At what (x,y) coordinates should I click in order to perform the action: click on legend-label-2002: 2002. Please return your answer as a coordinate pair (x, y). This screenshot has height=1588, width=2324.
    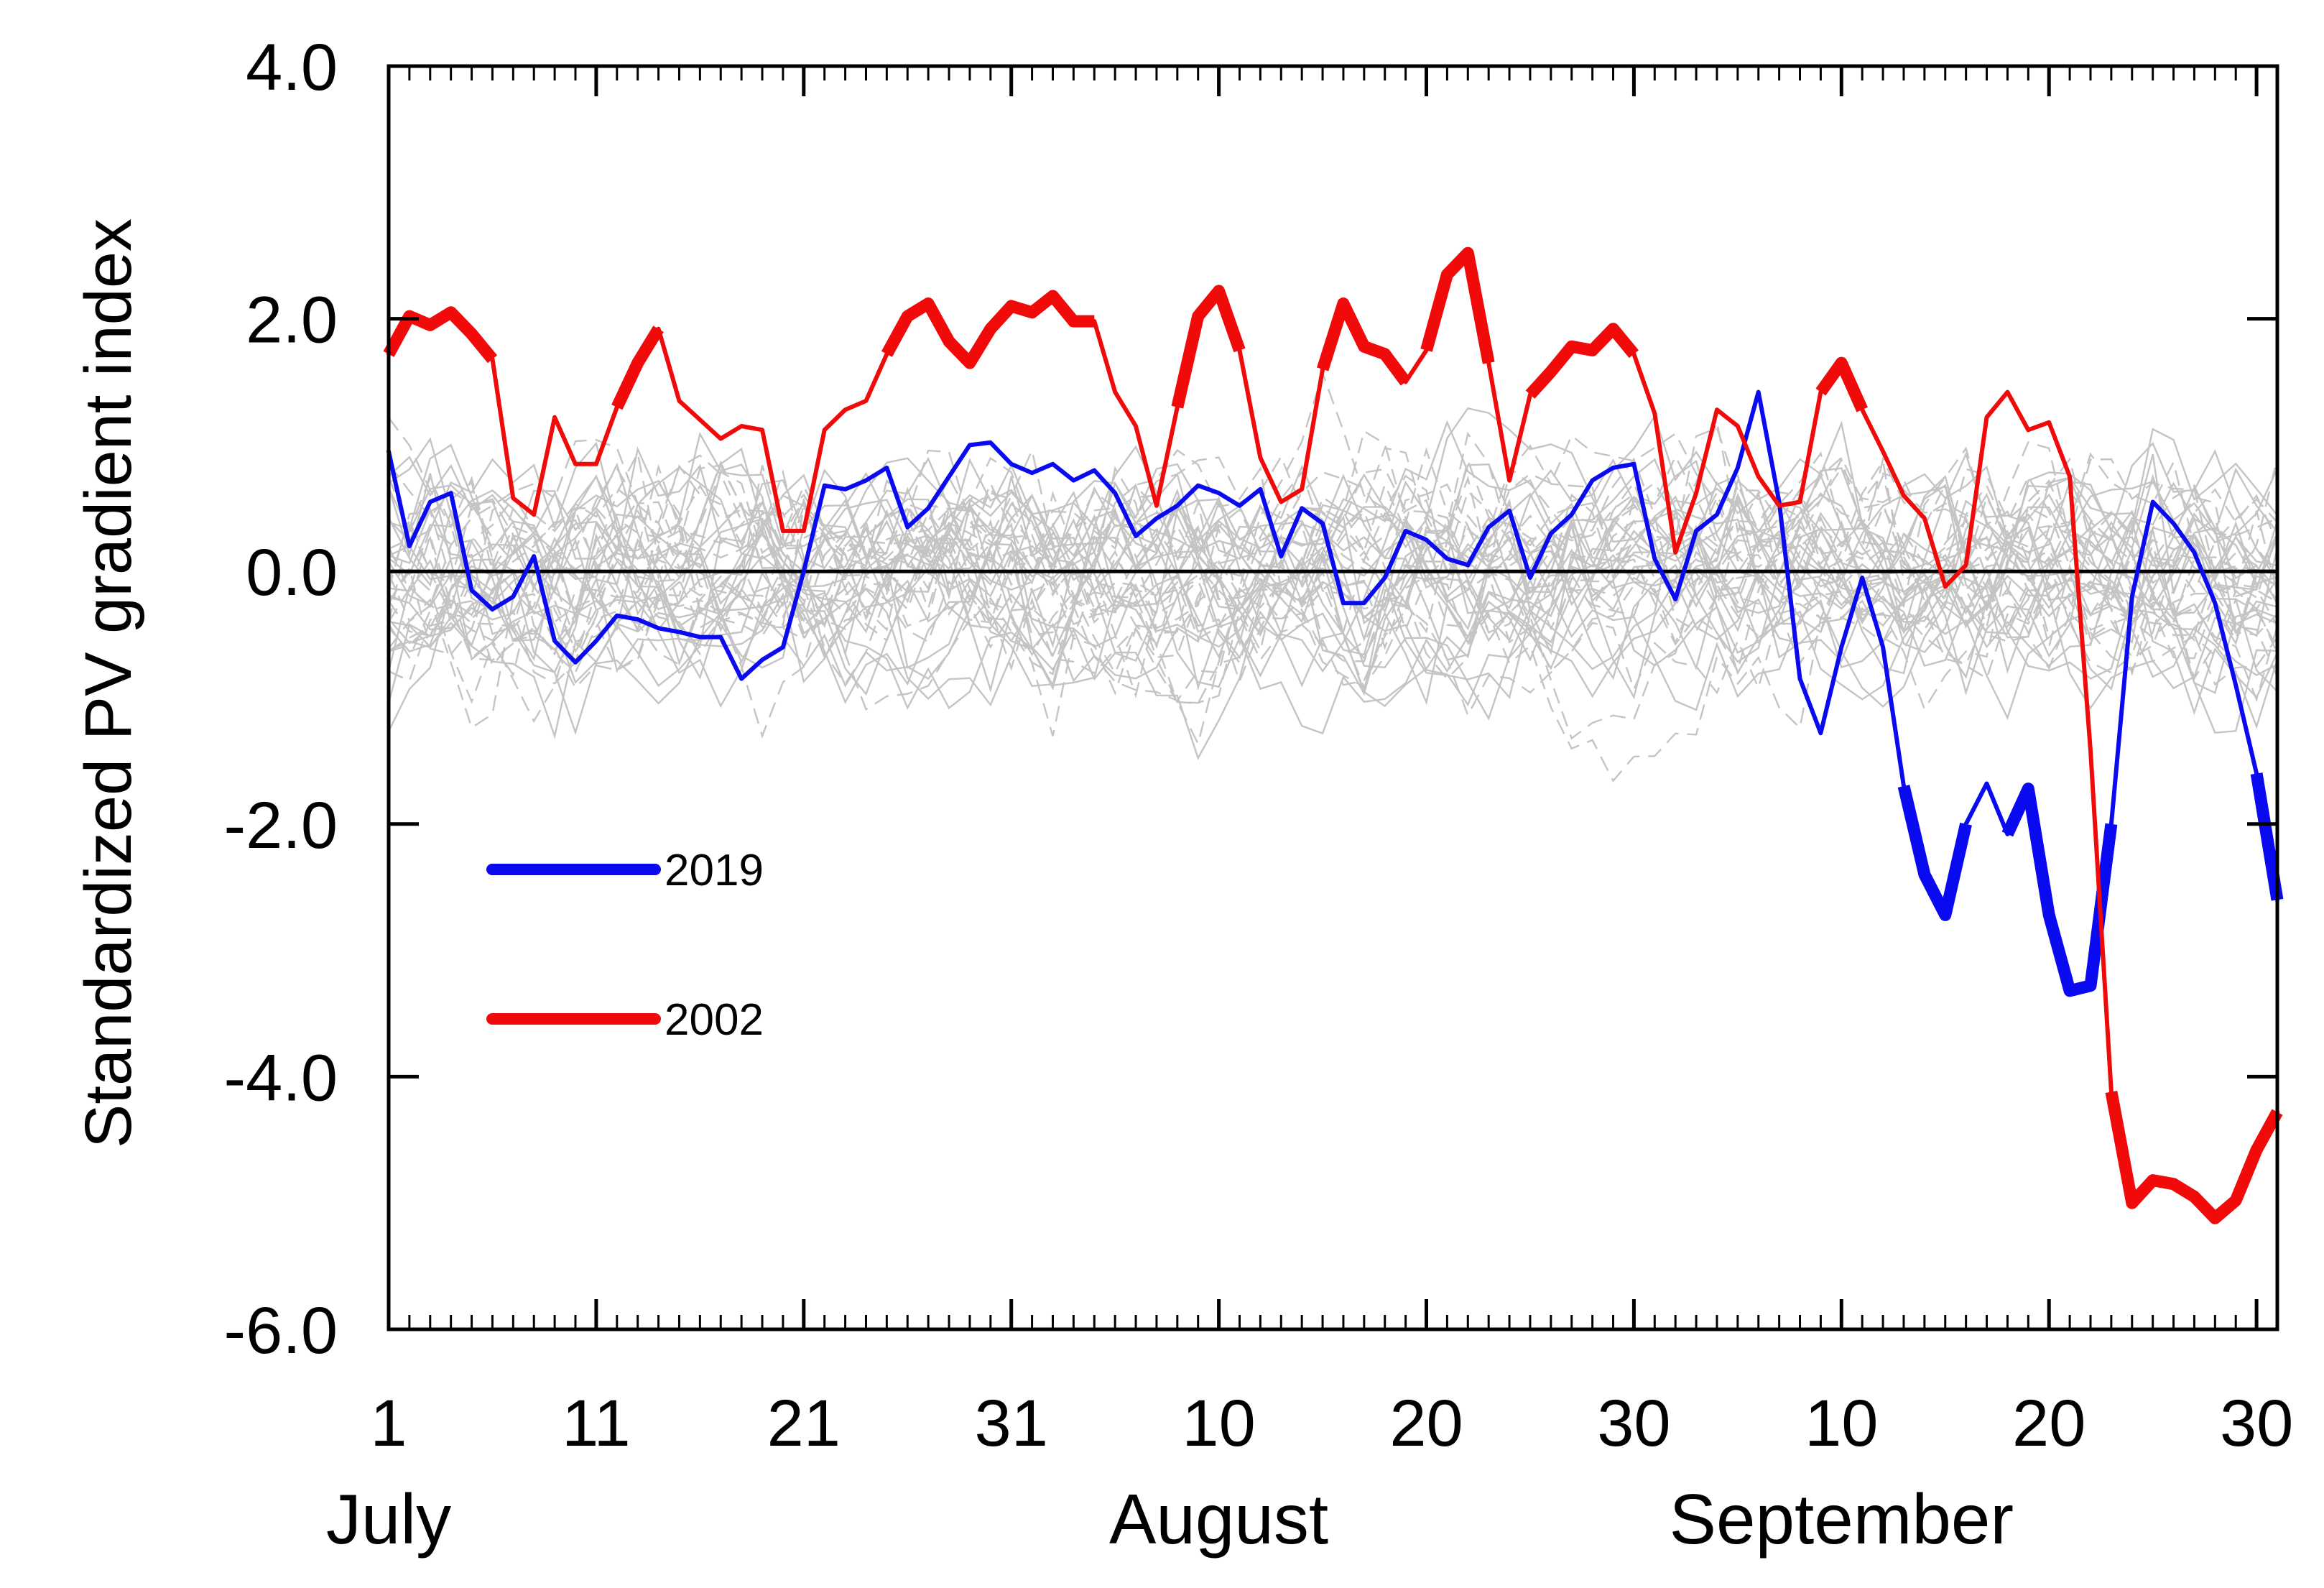
    Looking at the image, I should click on (714, 1020).